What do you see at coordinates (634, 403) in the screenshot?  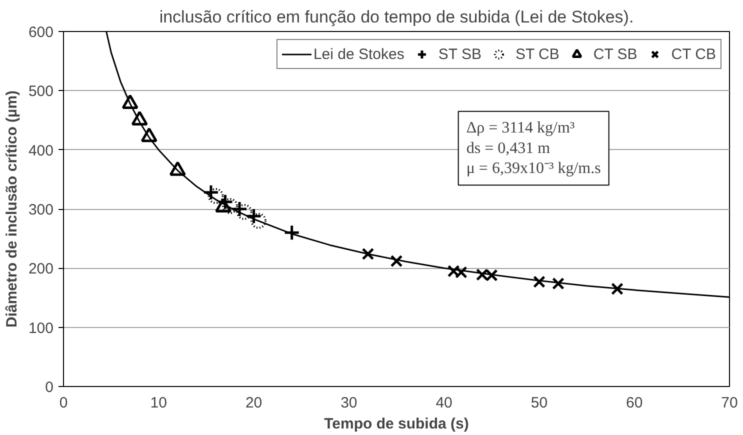 I see `x-tick-label: 60` at bounding box center [634, 403].